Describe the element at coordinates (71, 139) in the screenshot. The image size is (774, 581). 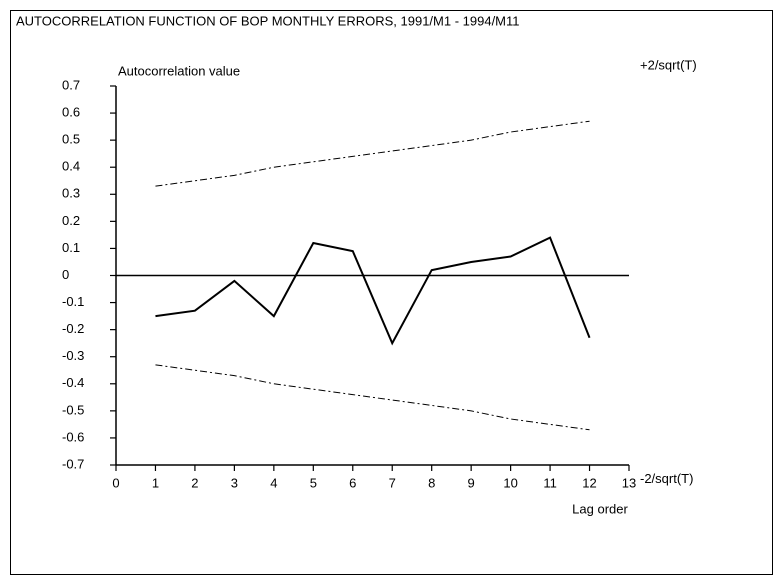
I see `y-tick-label: 0.5` at that location.